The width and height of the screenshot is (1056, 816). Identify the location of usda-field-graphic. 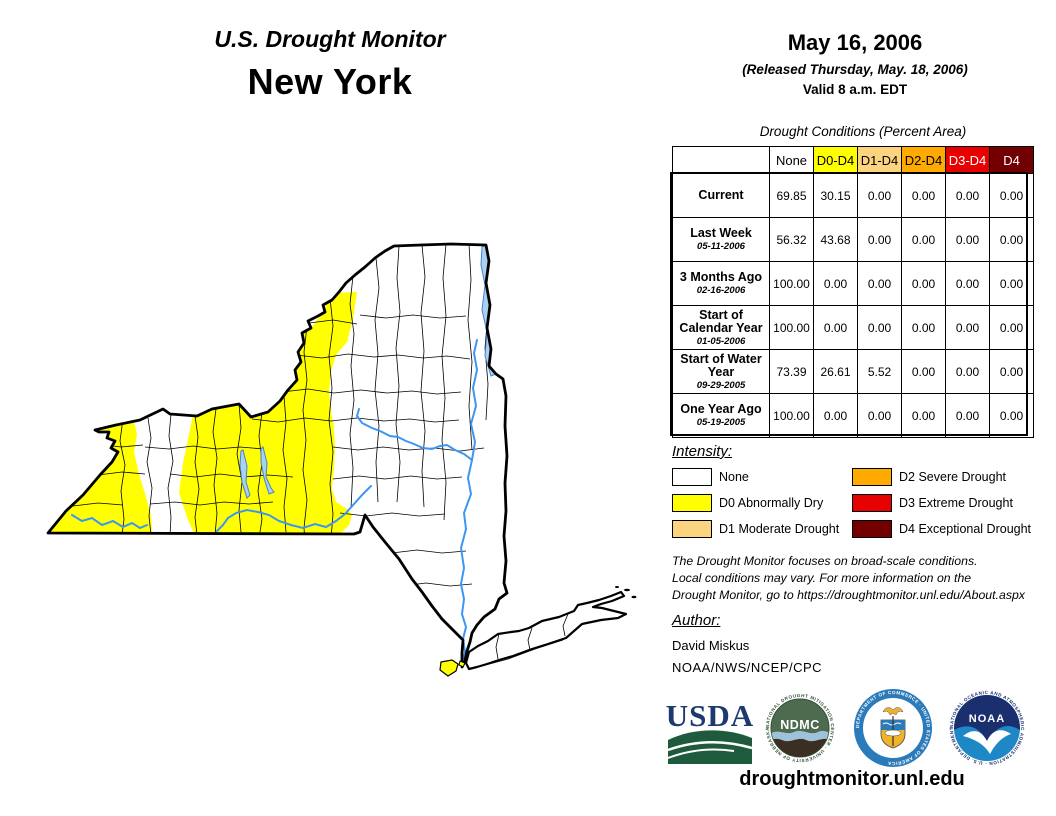
(710, 747).